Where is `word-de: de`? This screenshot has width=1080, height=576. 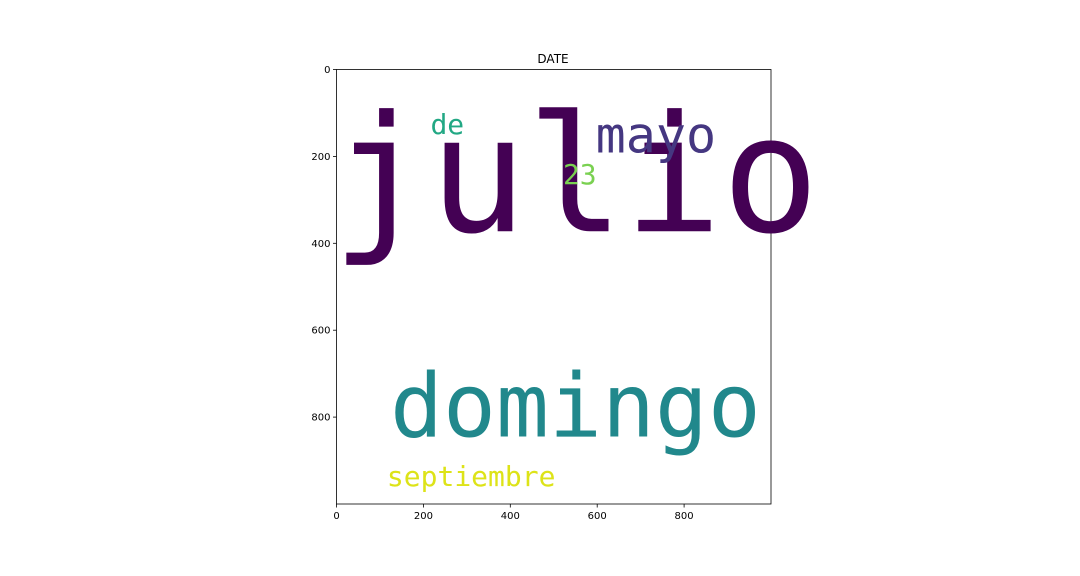
word-de: de is located at coordinates (447, 124).